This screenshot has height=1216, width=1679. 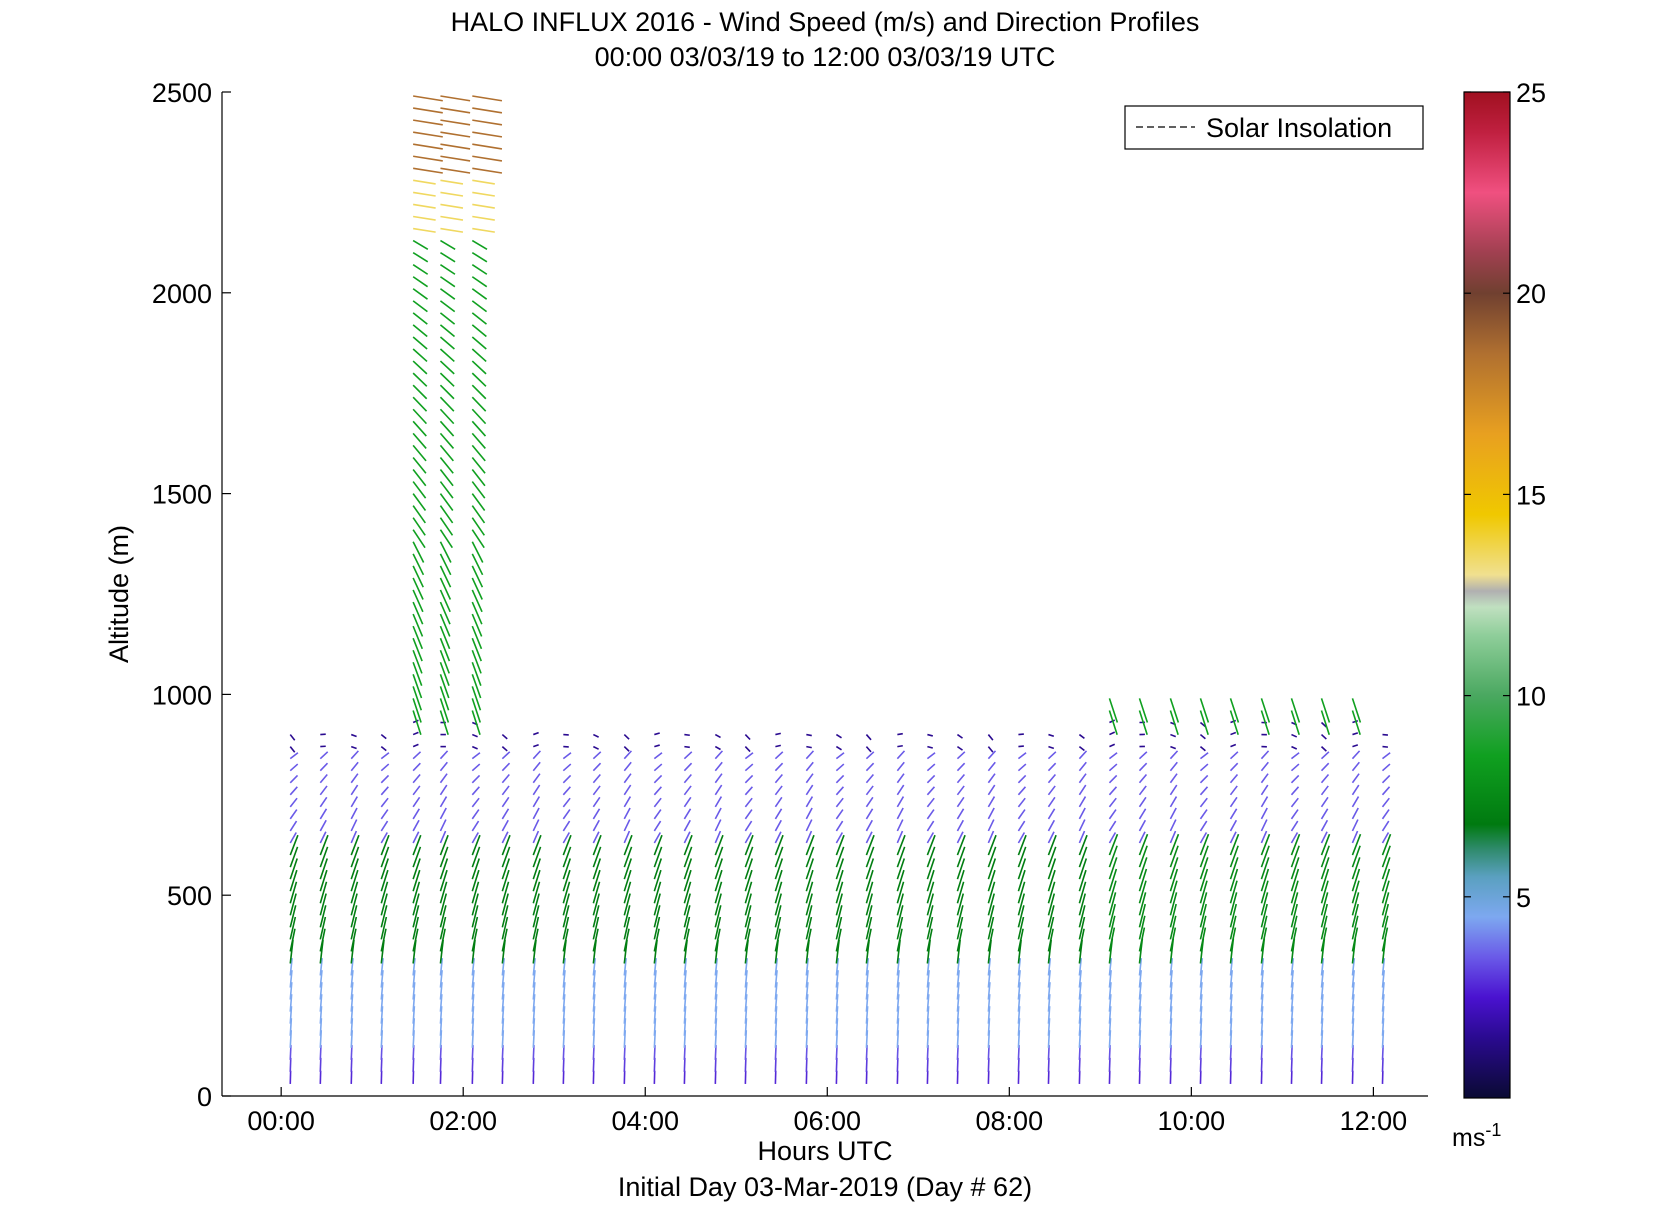 I want to click on x-tick-label: 08:00, so click(x=1010, y=1121).